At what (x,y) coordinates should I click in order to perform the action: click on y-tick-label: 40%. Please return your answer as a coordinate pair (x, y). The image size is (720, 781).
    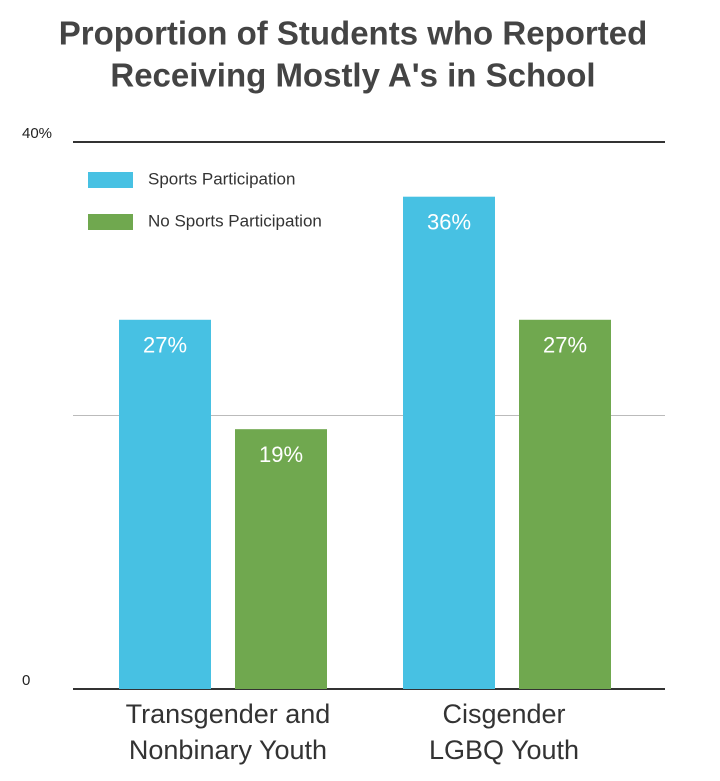
    Looking at the image, I should click on (37, 133).